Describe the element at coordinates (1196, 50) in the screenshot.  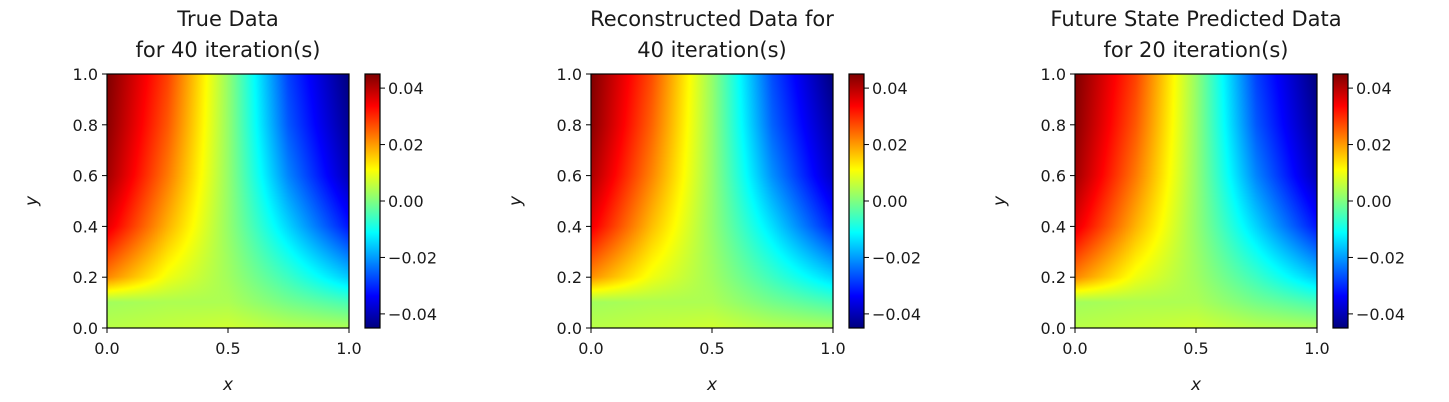
I see `chart-title-line: for 20 iteration(s)` at that location.